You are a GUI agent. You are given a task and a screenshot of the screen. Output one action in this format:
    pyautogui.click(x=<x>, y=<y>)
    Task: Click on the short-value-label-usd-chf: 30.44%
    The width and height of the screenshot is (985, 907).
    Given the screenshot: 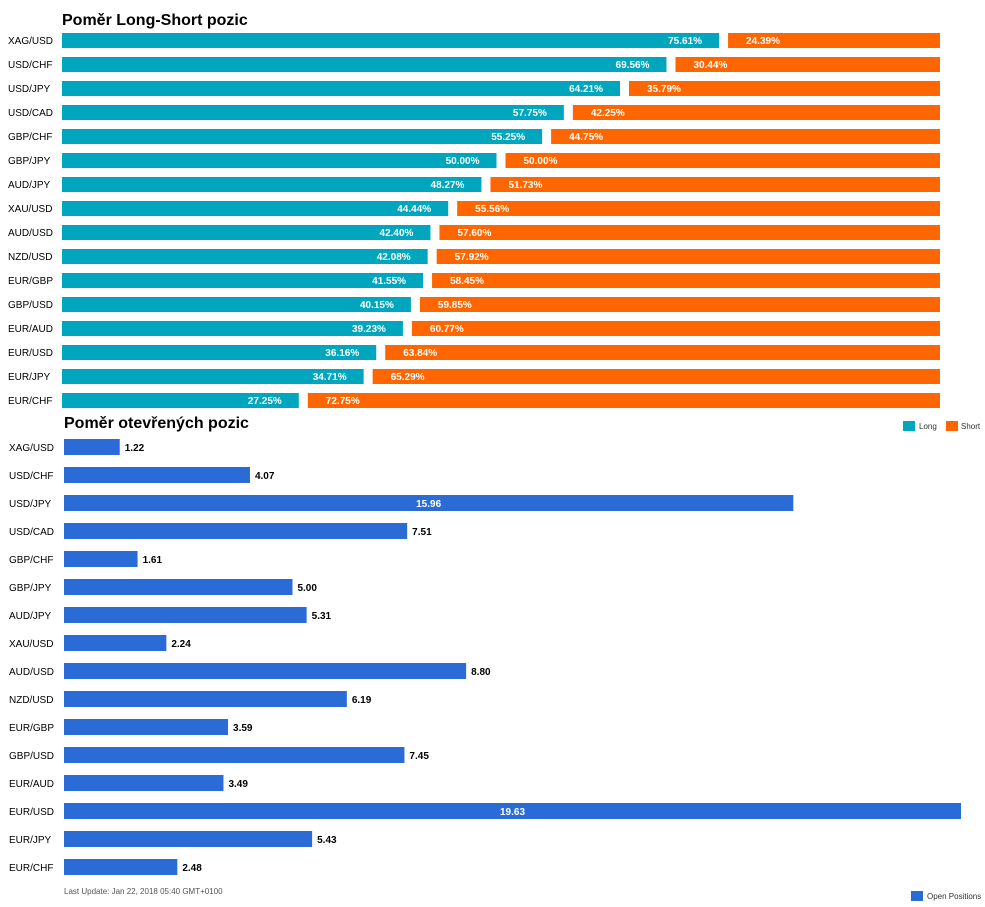 What is the action you would take?
    pyautogui.click(x=710, y=65)
    